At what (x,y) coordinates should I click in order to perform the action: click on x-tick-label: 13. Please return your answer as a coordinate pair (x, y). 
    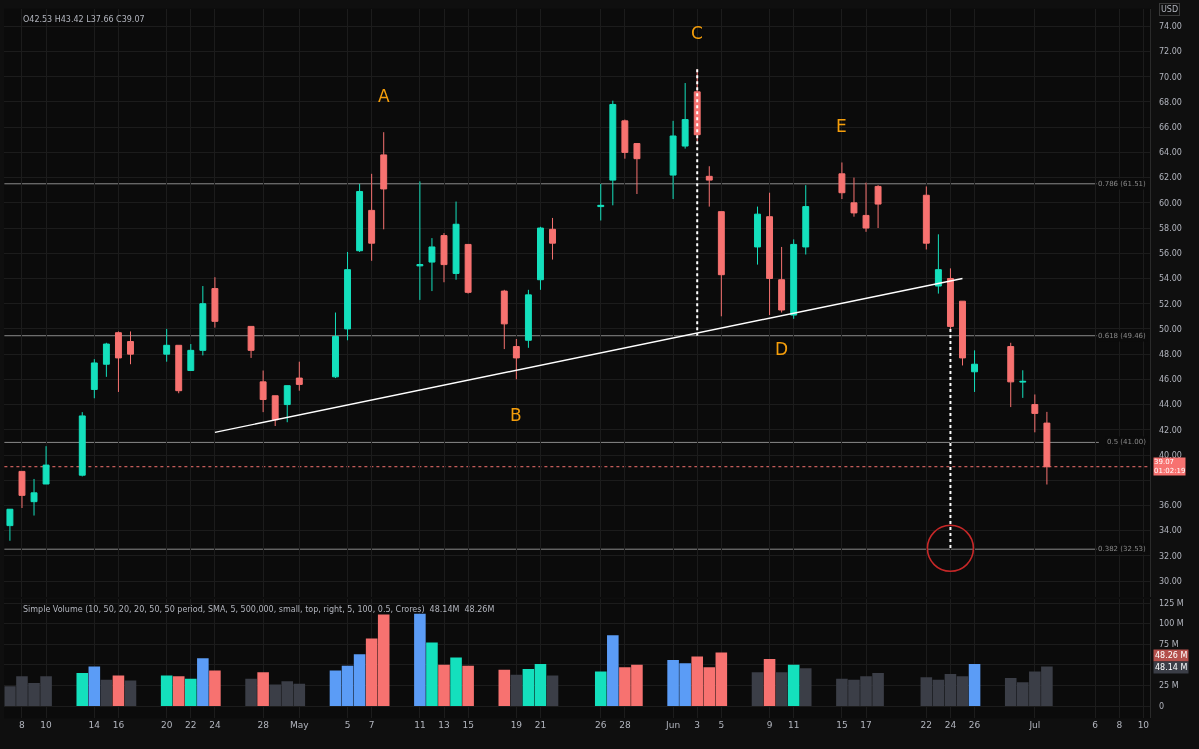
    Looking at the image, I should click on (444, 725).